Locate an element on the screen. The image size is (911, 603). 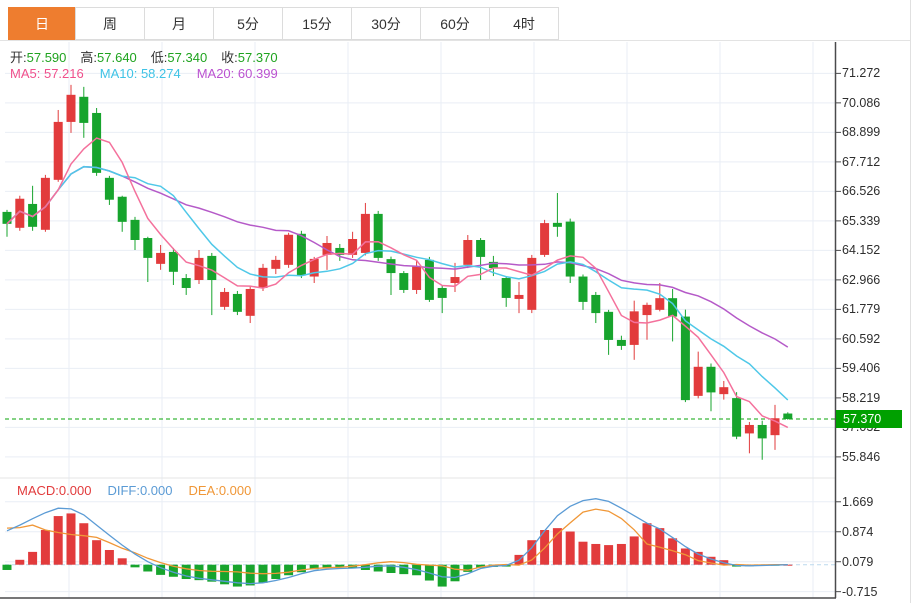
macd-value-text: MACD:0.000 is located at coordinates (54, 490).